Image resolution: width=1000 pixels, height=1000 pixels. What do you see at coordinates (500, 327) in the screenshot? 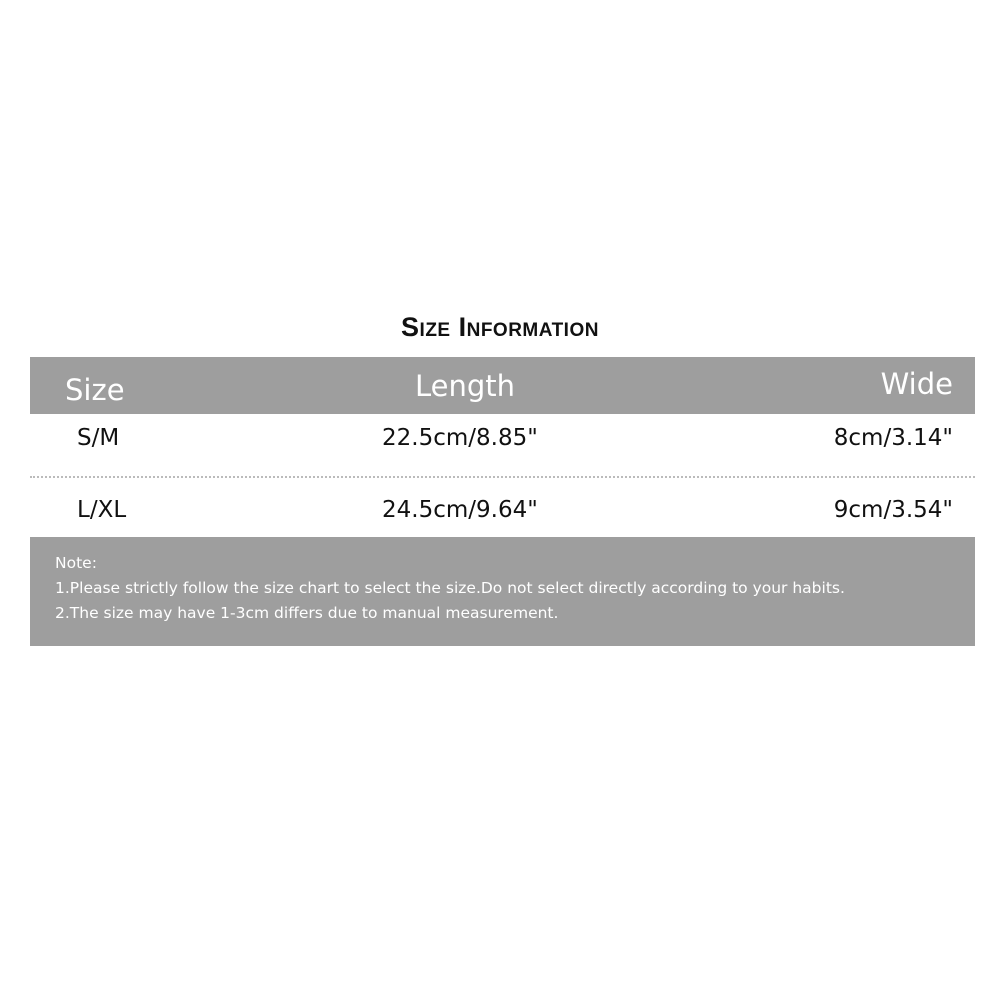
I see `page-title: Size Information` at bounding box center [500, 327].